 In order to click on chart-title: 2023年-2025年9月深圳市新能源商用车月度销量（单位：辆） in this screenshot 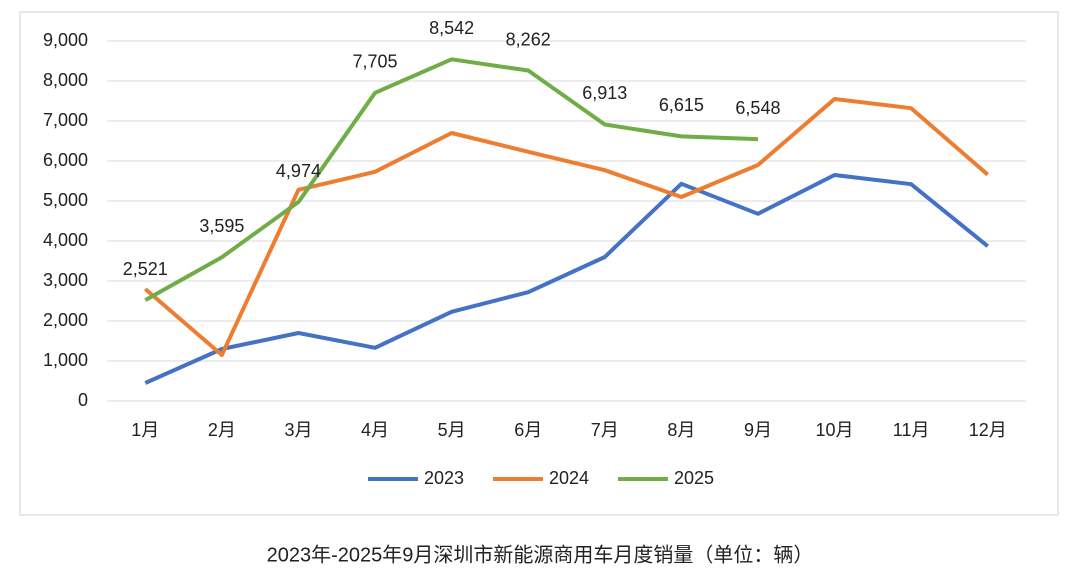, I will do `click(540, 554)`.